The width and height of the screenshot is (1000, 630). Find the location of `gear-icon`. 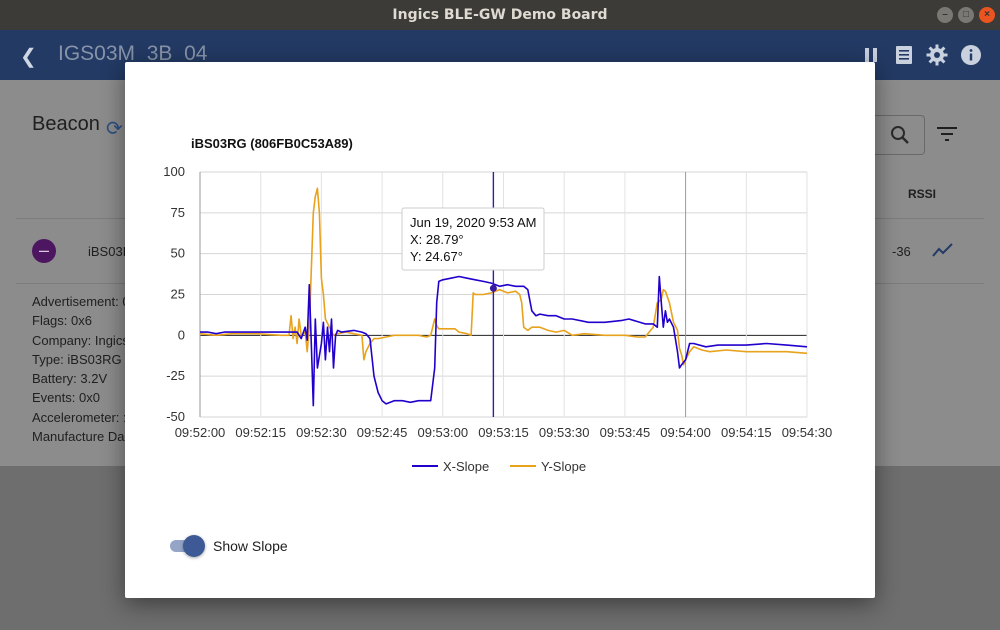

gear-icon is located at coordinates (937, 55).